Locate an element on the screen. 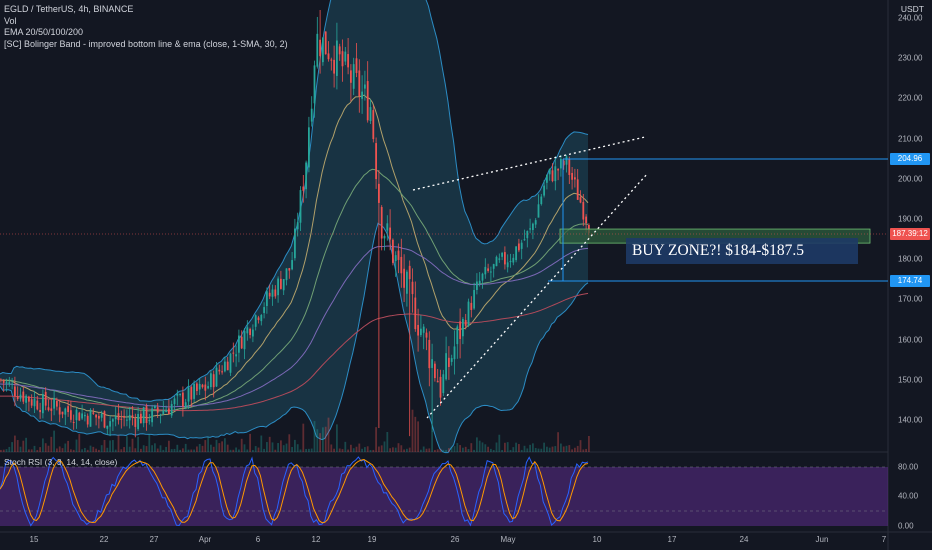  stoch-d-line is located at coordinates (294, 491).